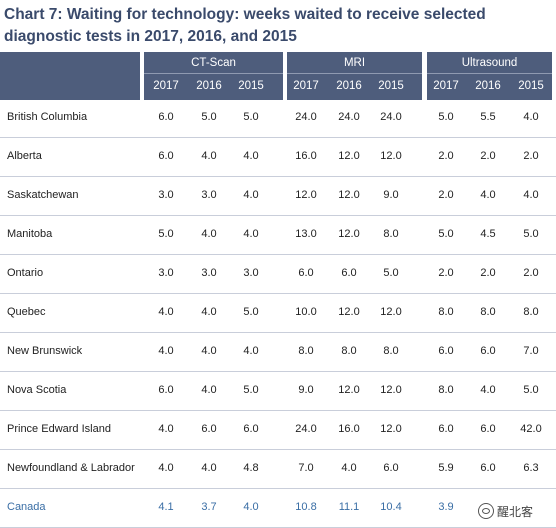 The width and height of the screenshot is (556, 528). Describe the element at coordinates (531, 429) in the screenshot. I see `table-cell: 42.0` at that location.